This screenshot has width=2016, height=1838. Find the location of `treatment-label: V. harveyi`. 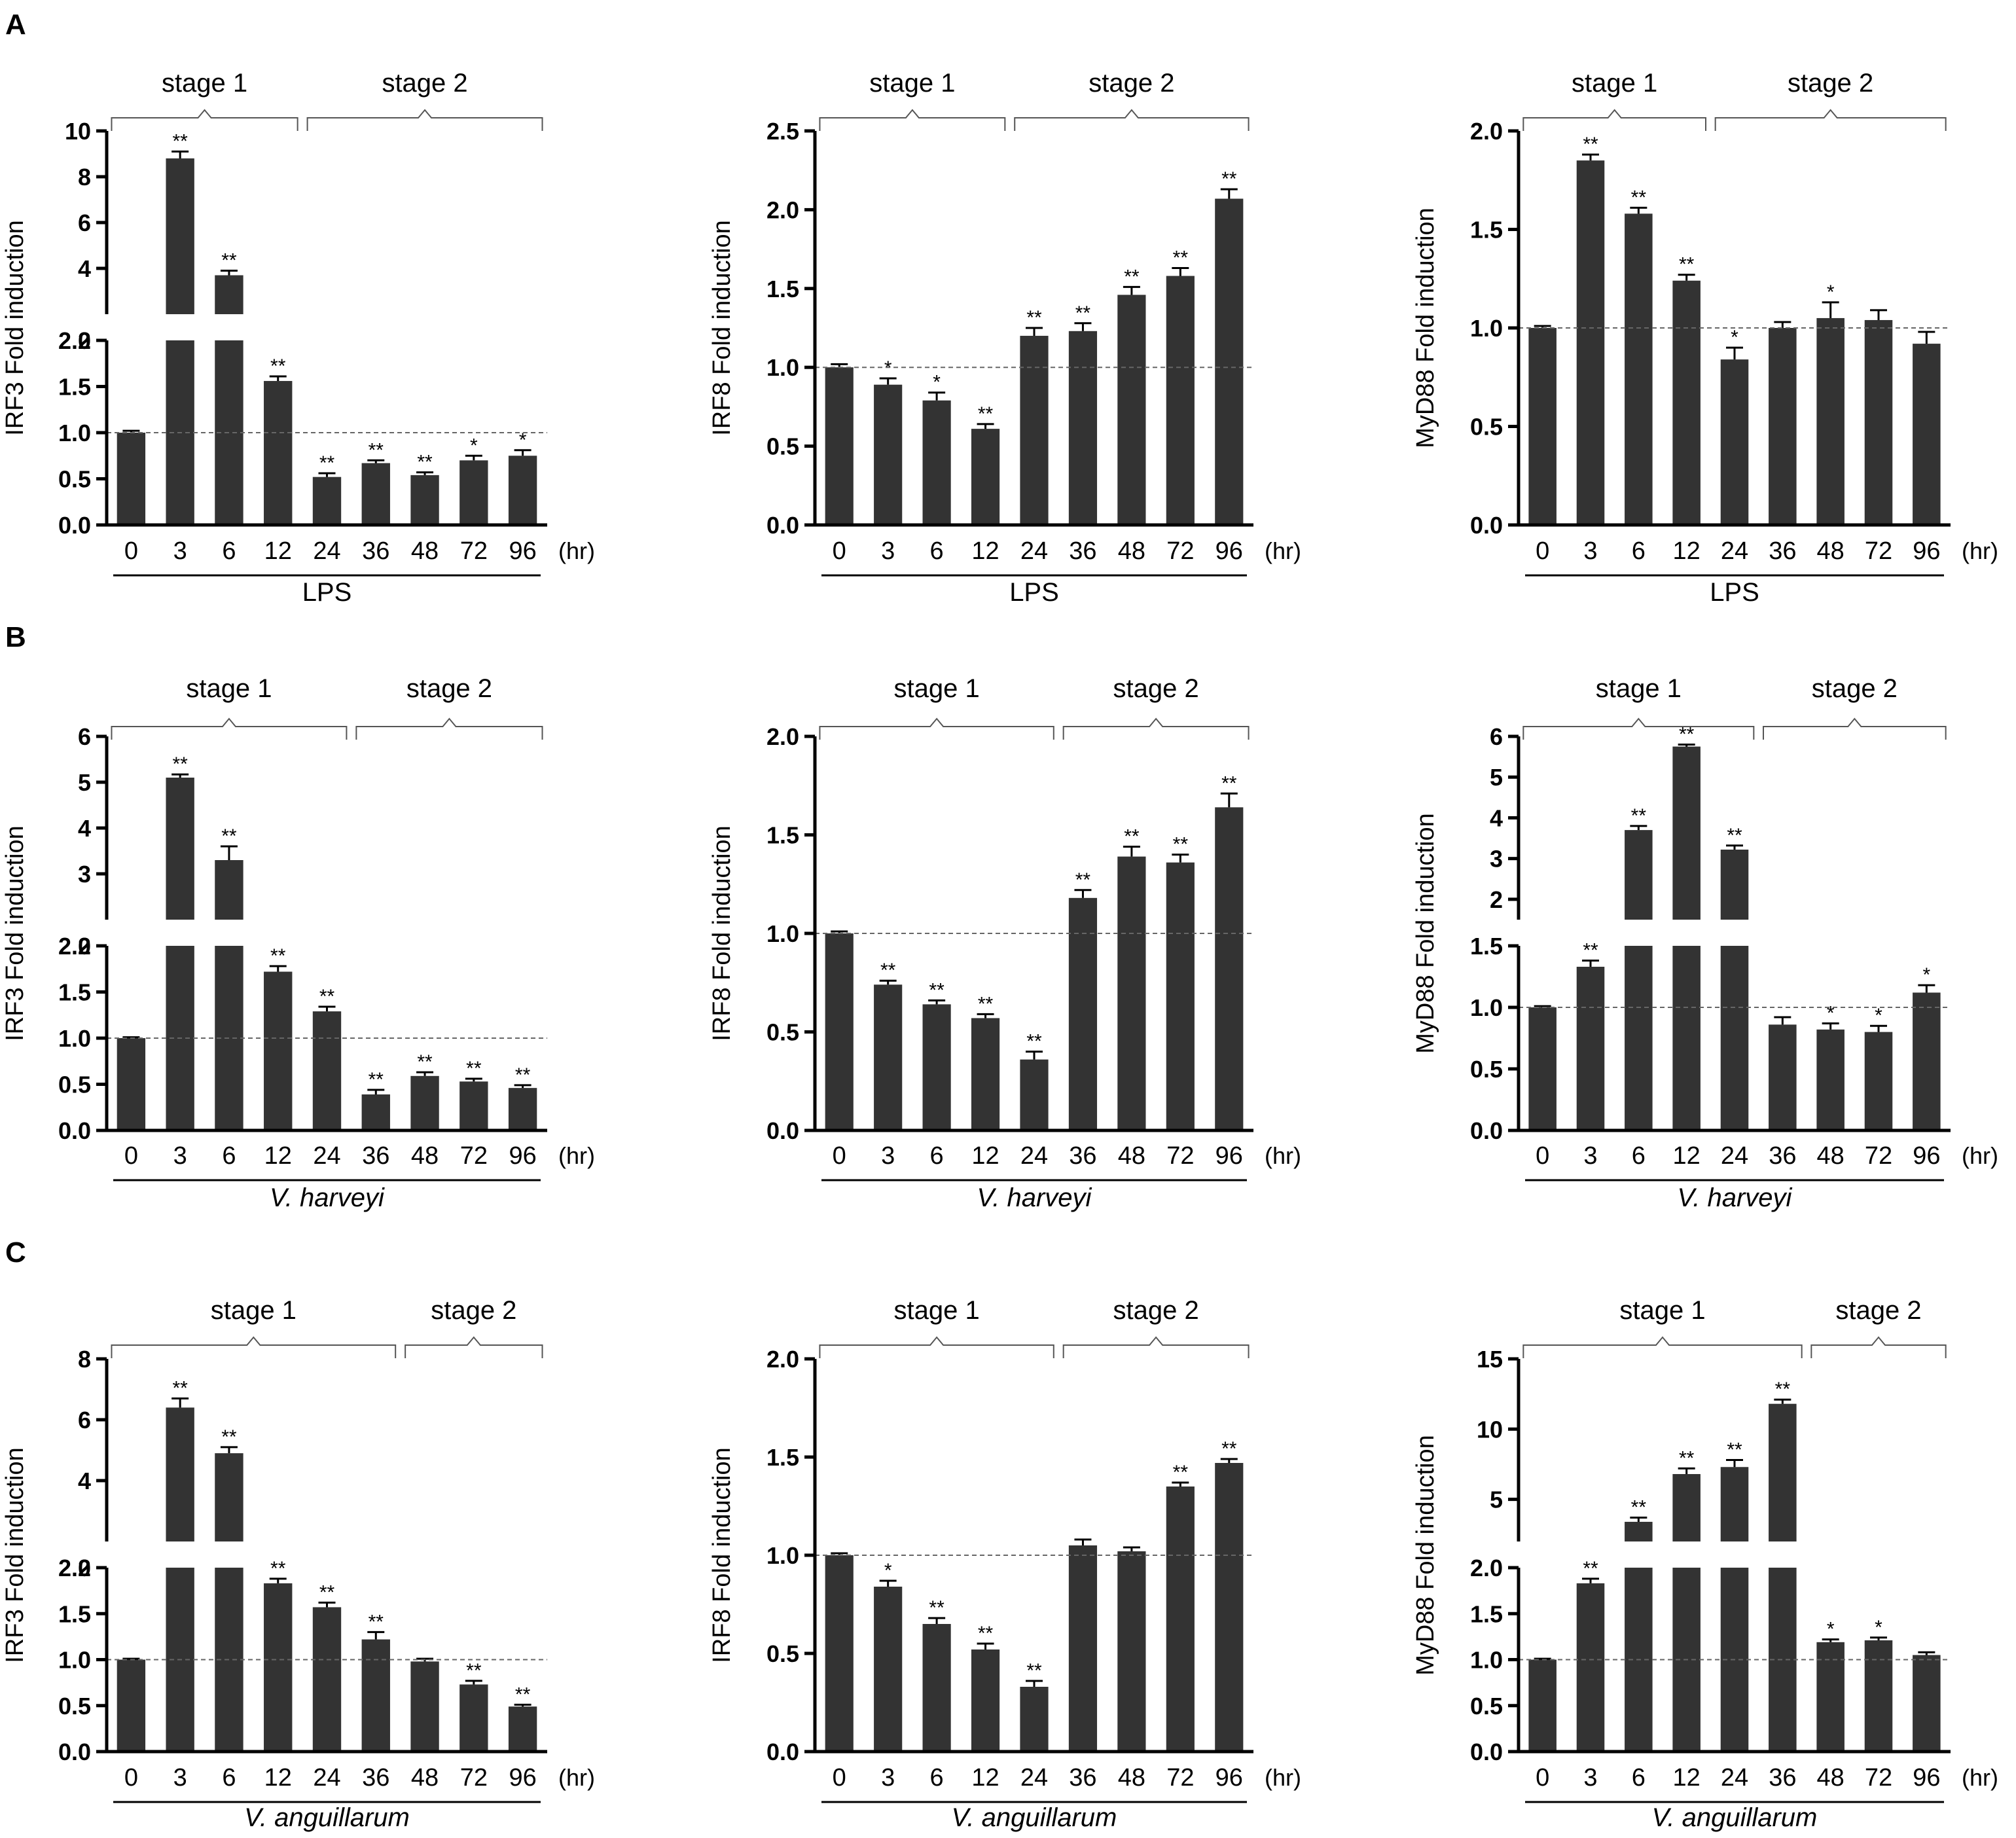

treatment-label: V. harveyi is located at coordinates (1034, 1197).